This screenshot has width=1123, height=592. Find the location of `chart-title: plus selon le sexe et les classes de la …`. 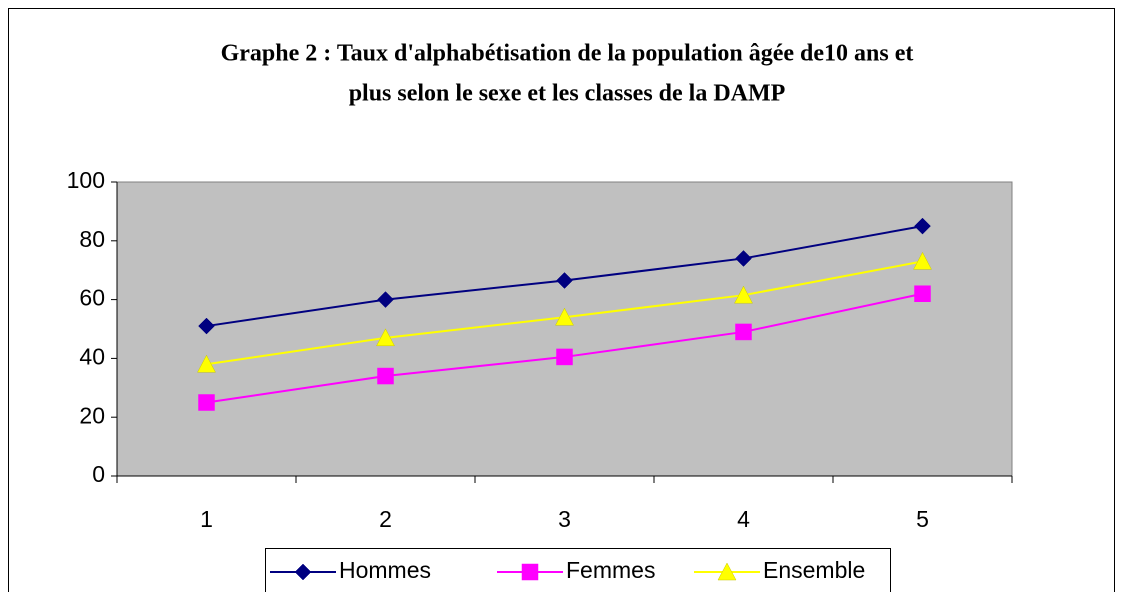

chart-title: plus selon le sexe et les classes de la … is located at coordinates (567, 94).